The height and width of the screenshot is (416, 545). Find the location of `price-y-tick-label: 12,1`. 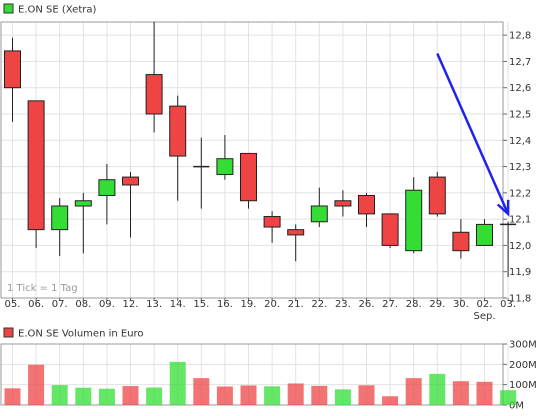

price-y-tick-label: 12,1 is located at coordinates (520, 220).